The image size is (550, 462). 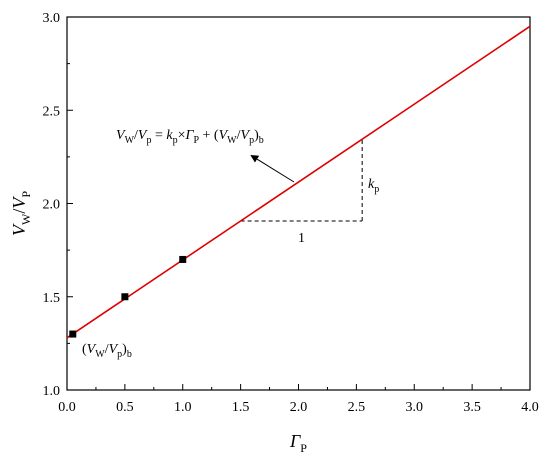 I want to click on equation-arrow, so click(x=272, y=168).